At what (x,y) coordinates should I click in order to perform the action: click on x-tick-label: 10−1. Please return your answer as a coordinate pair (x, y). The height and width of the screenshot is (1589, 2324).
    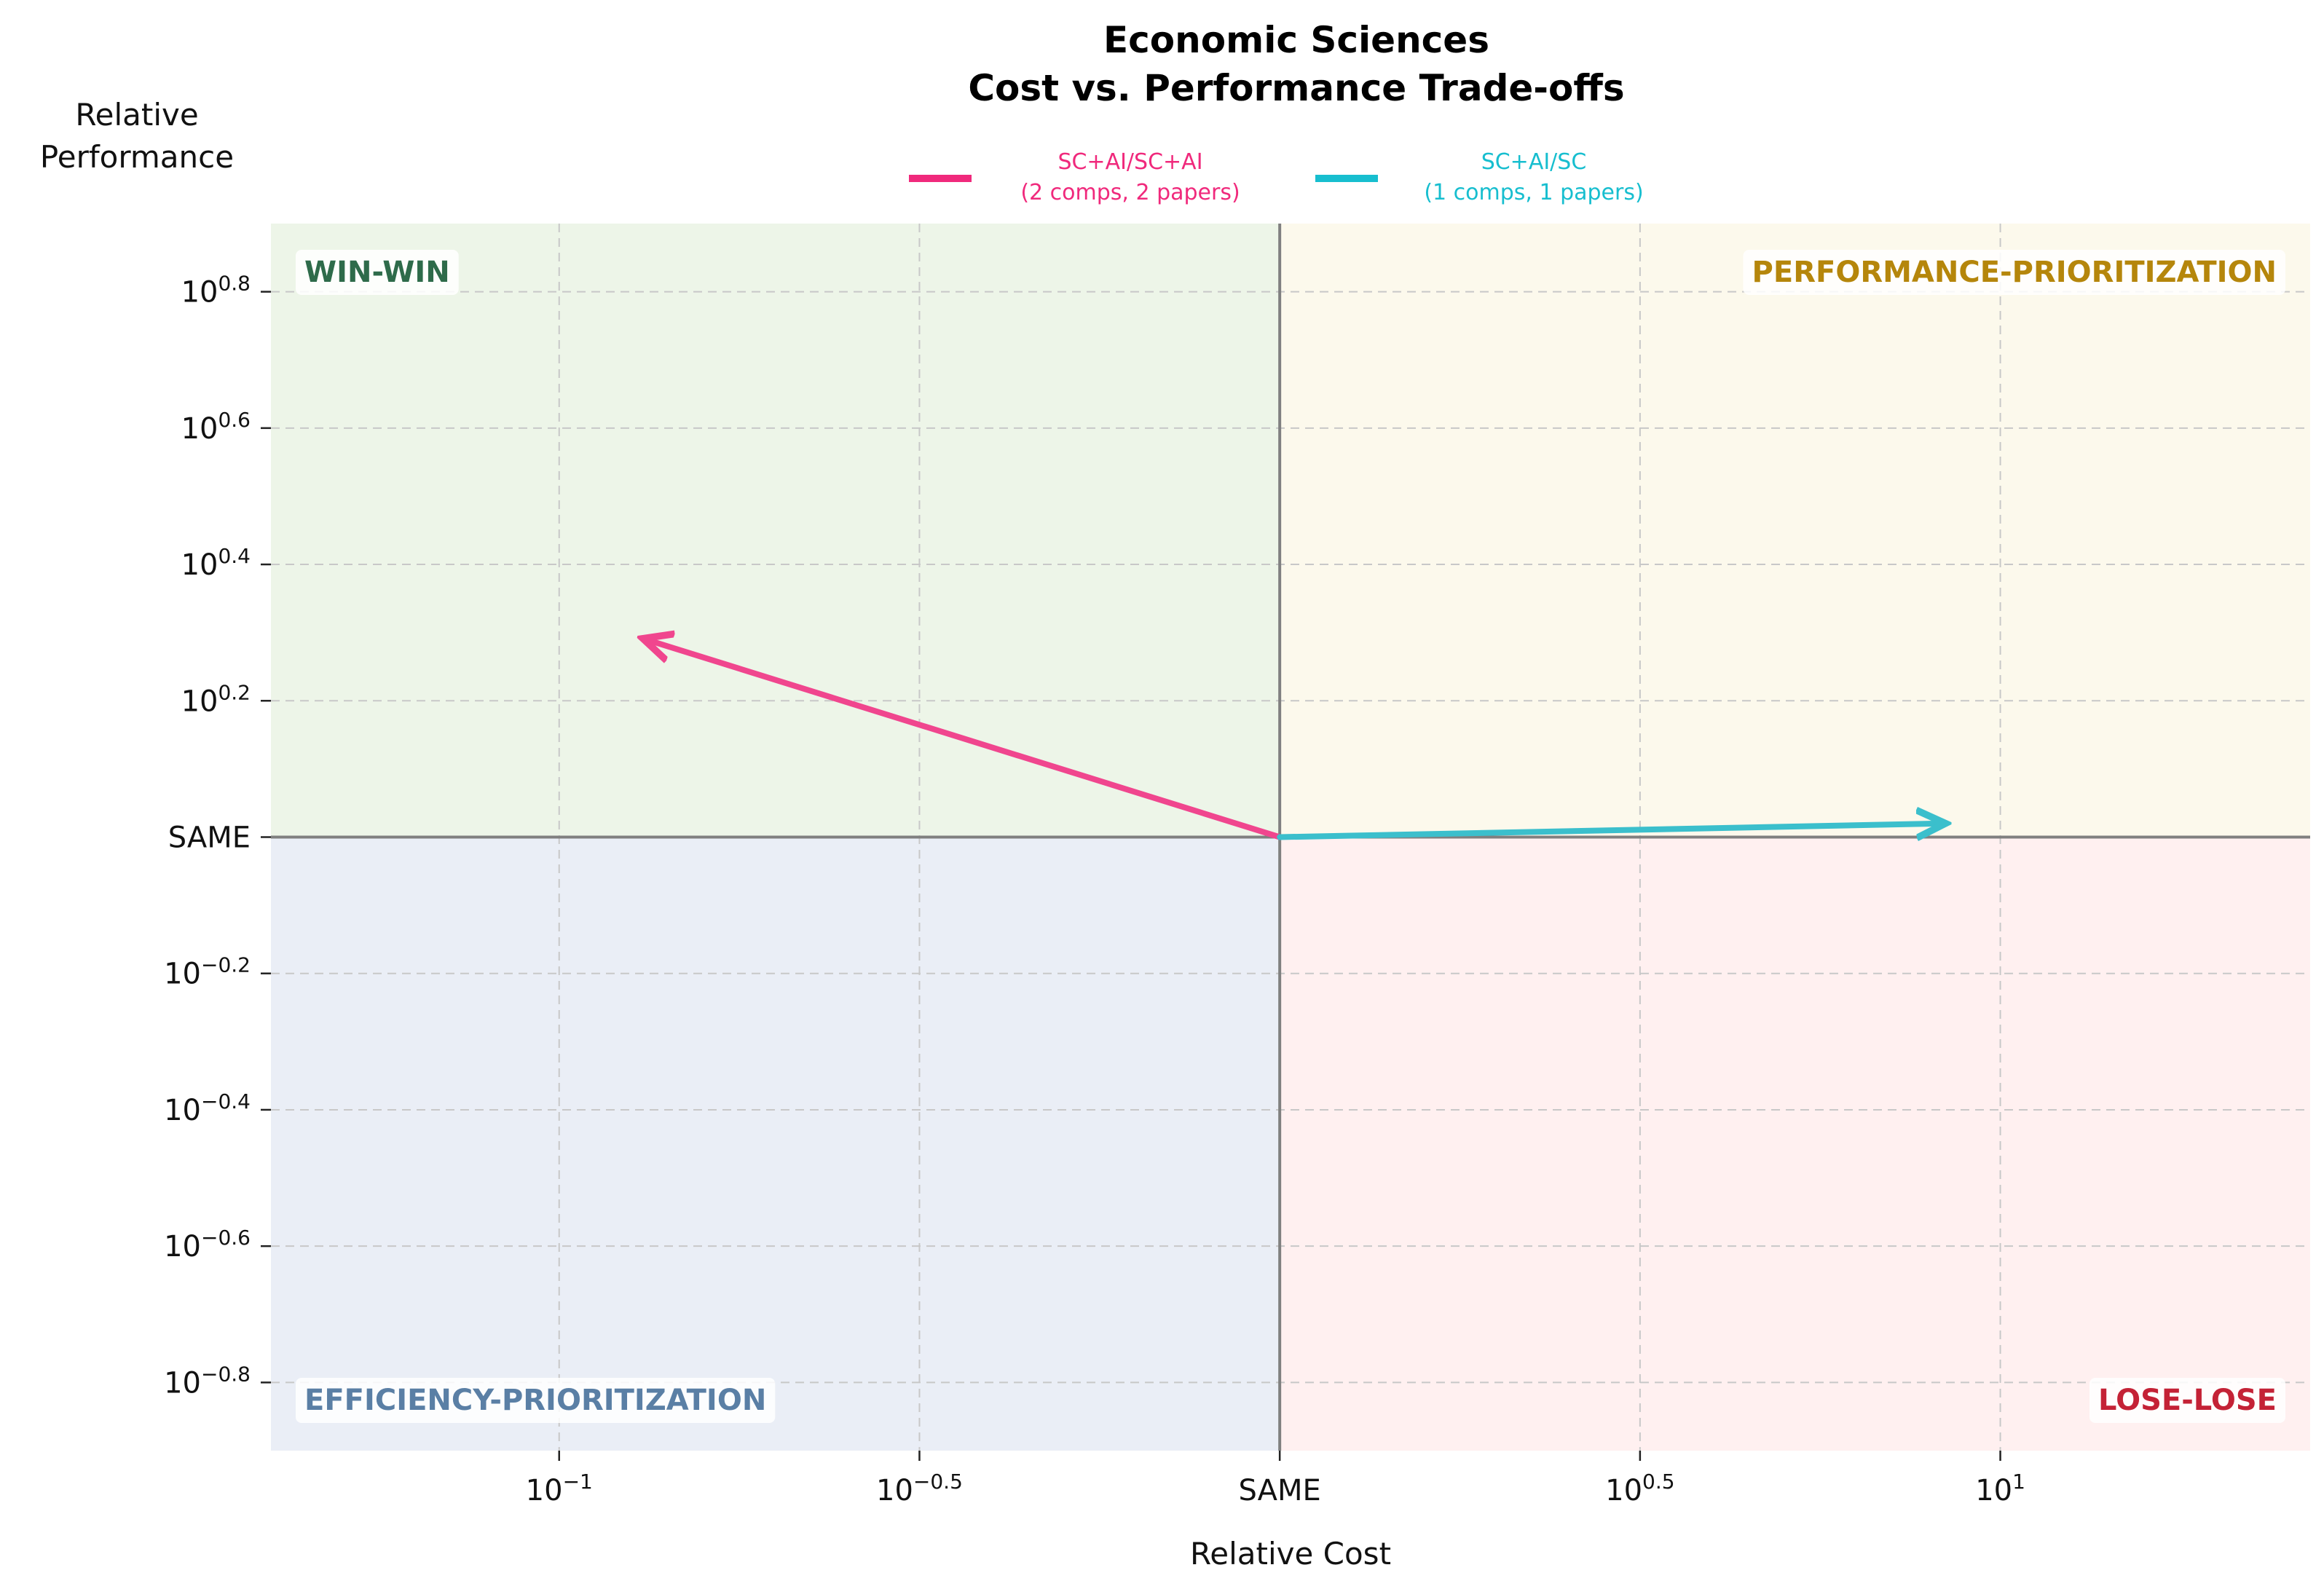
    Looking at the image, I should click on (559, 1489).